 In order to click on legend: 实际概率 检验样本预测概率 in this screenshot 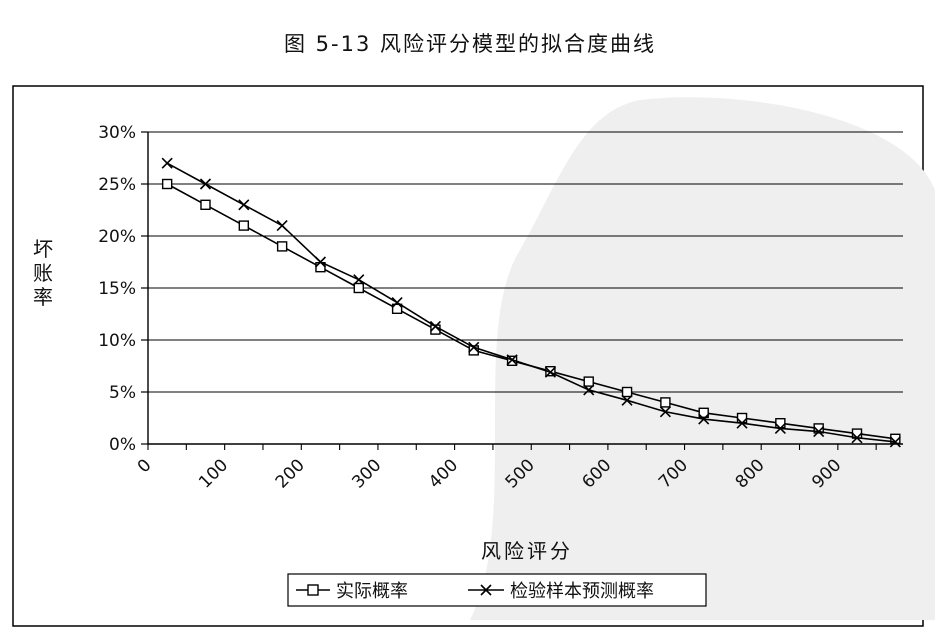, I will do `click(497, 590)`.